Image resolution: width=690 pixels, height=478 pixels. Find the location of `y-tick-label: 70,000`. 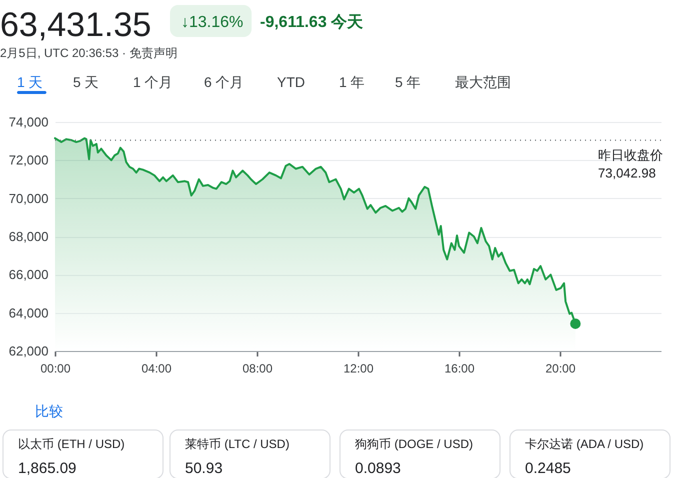

y-tick-label: 70,000 is located at coordinates (28, 198).